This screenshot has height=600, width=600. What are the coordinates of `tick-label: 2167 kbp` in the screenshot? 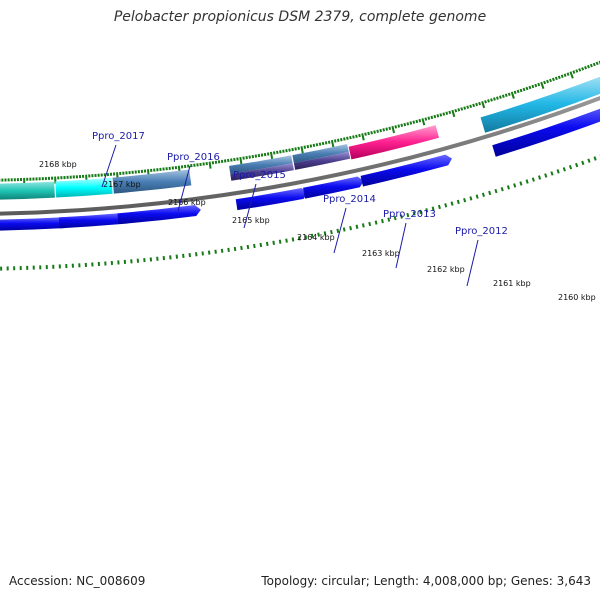 It's located at (122, 184).